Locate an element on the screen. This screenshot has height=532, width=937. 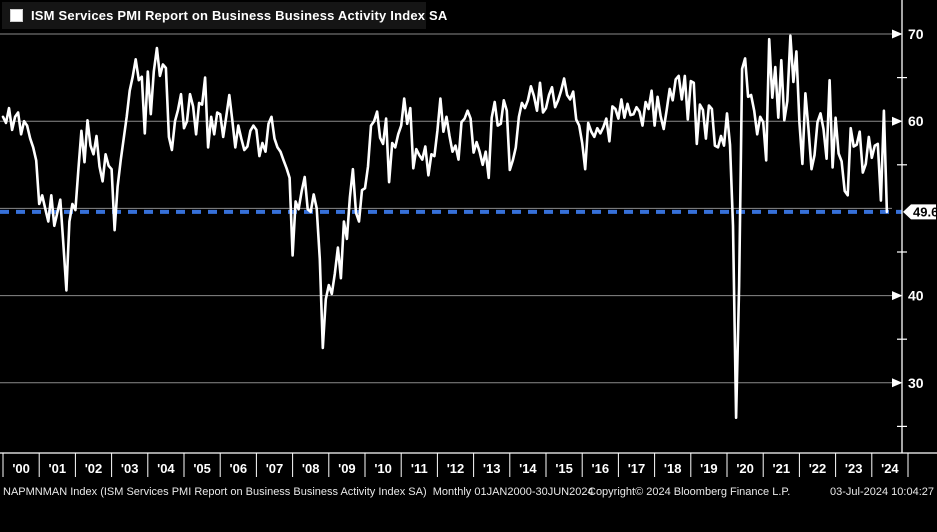
x-label-2000: '00 is located at coordinates (21, 468).